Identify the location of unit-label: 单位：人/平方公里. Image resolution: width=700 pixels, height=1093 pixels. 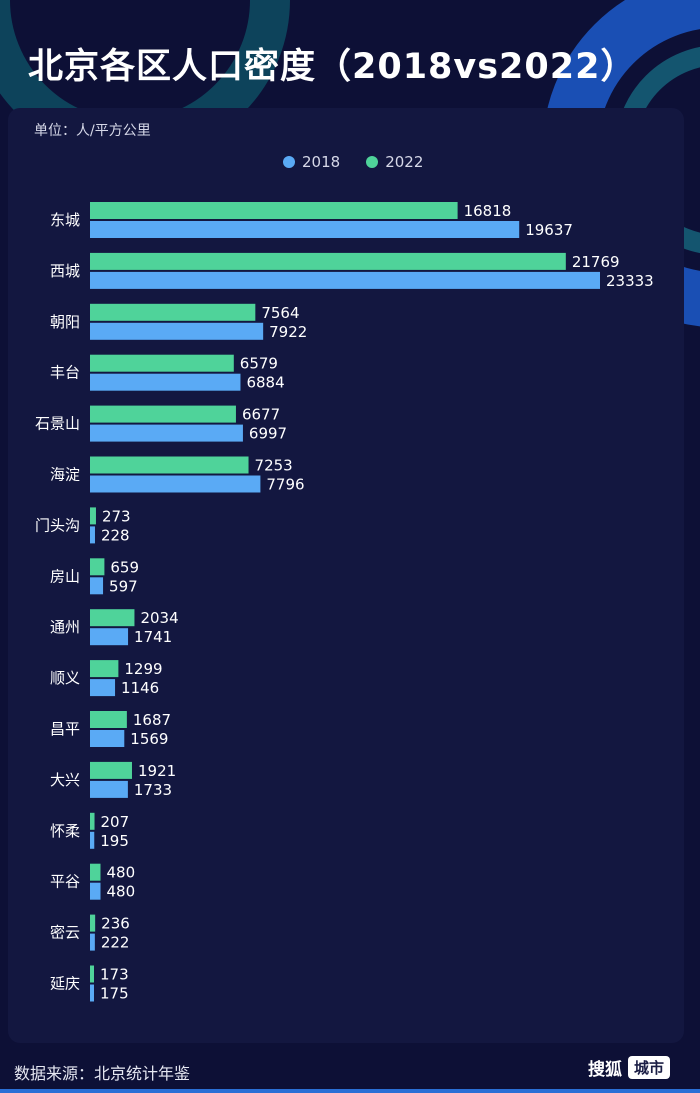
(92, 131).